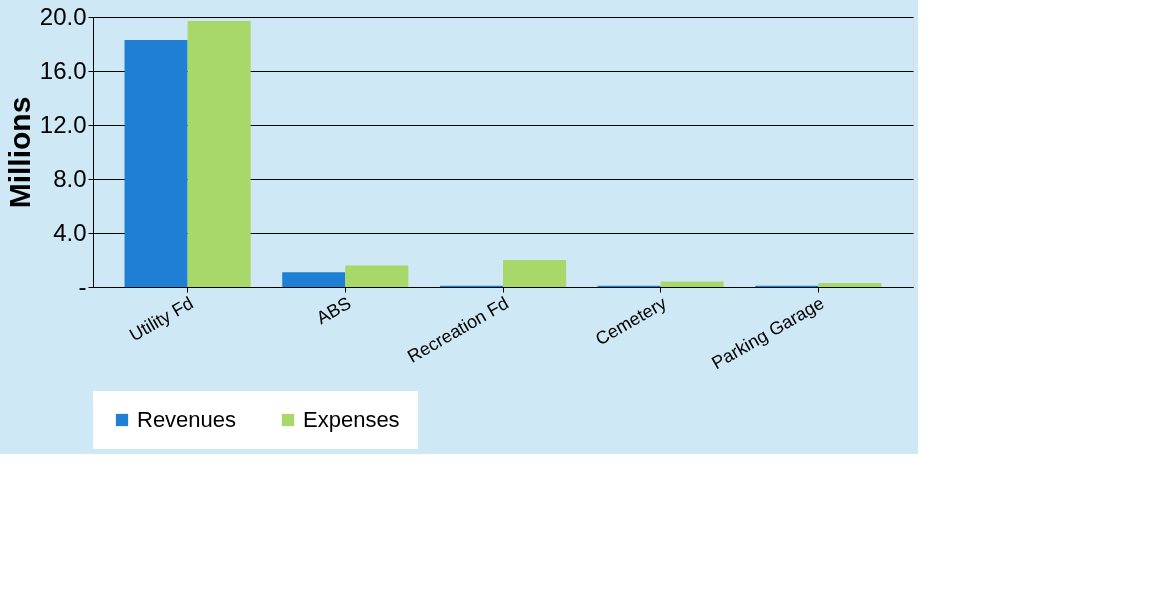 The width and height of the screenshot is (1159, 608). What do you see at coordinates (351, 419) in the screenshot?
I see `legend-label: Expenses` at bounding box center [351, 419].